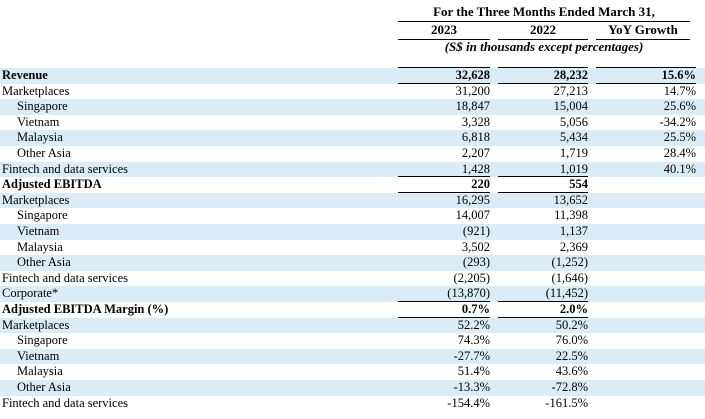 The width and height of the screenshot is (705, 419). Describe the element at coordinates (573, 121) in the screenshot. I see `value-2022: 5,056` at that location.